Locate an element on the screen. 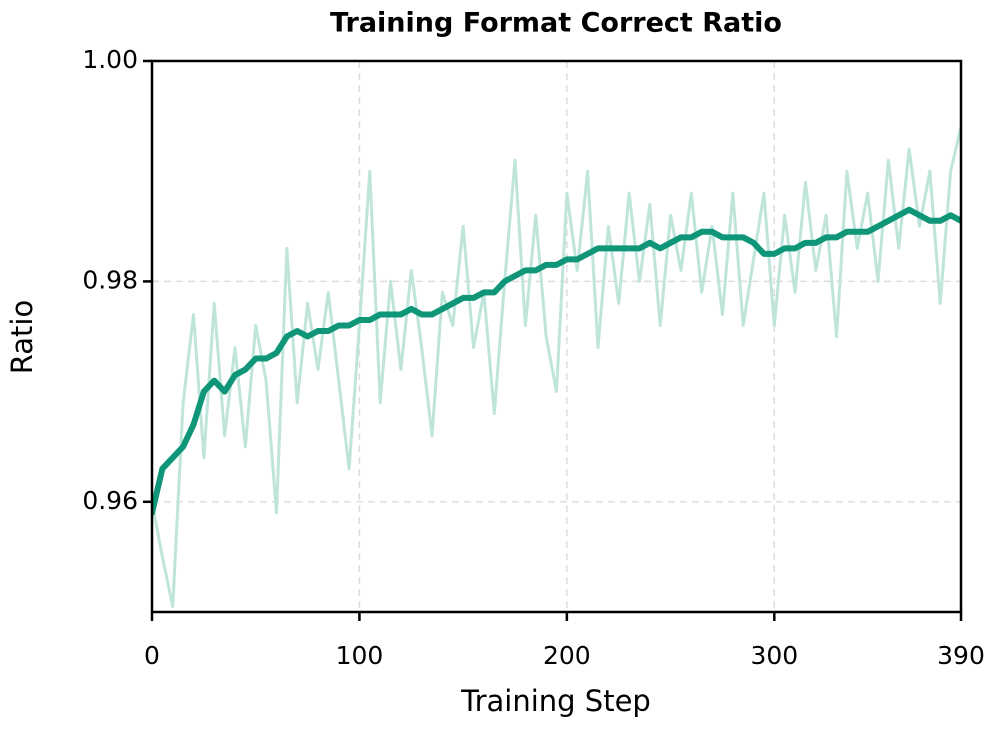  y-axis-label: Ratio is located at coordinates (22, 337).